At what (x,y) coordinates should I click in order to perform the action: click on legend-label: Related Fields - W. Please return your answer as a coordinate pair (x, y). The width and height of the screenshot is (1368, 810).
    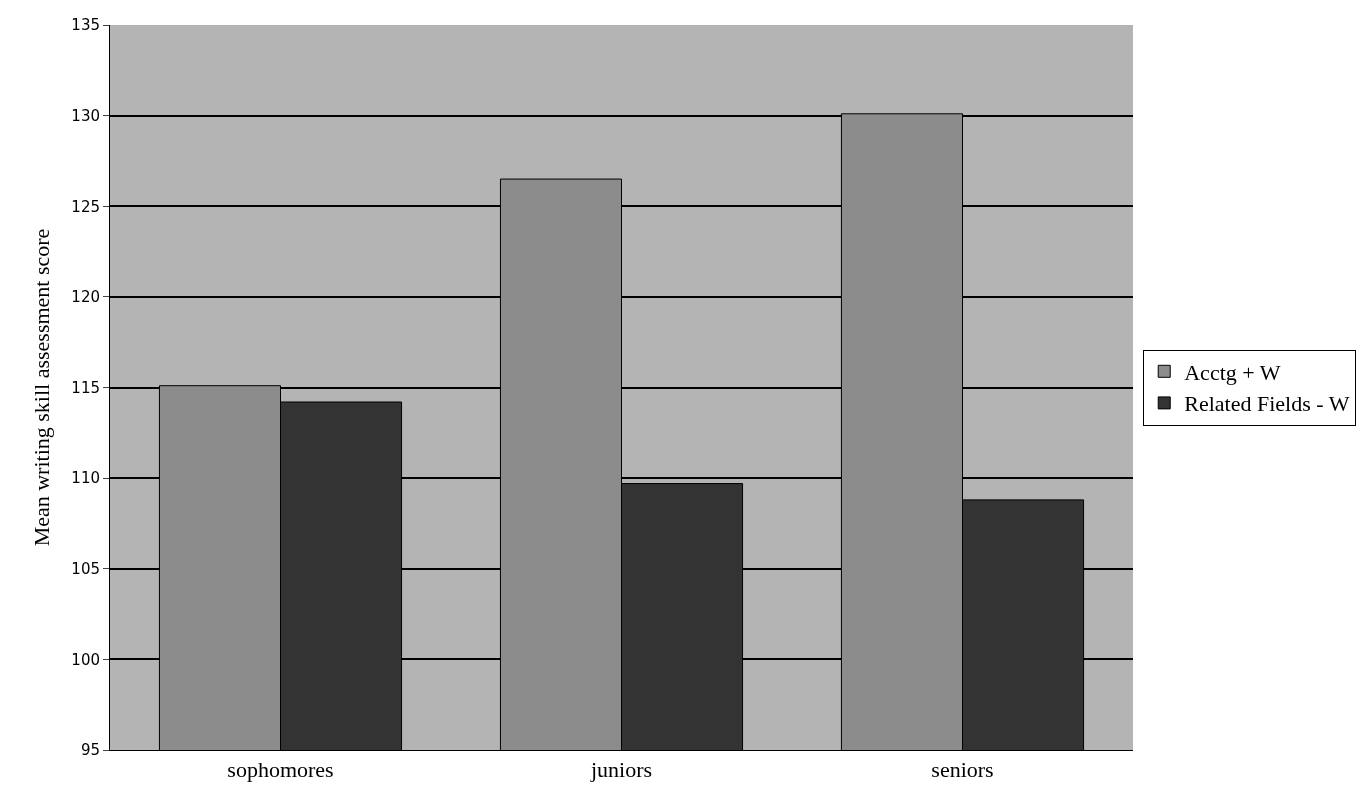
    Looking at the image, I should click on (1267, 404).